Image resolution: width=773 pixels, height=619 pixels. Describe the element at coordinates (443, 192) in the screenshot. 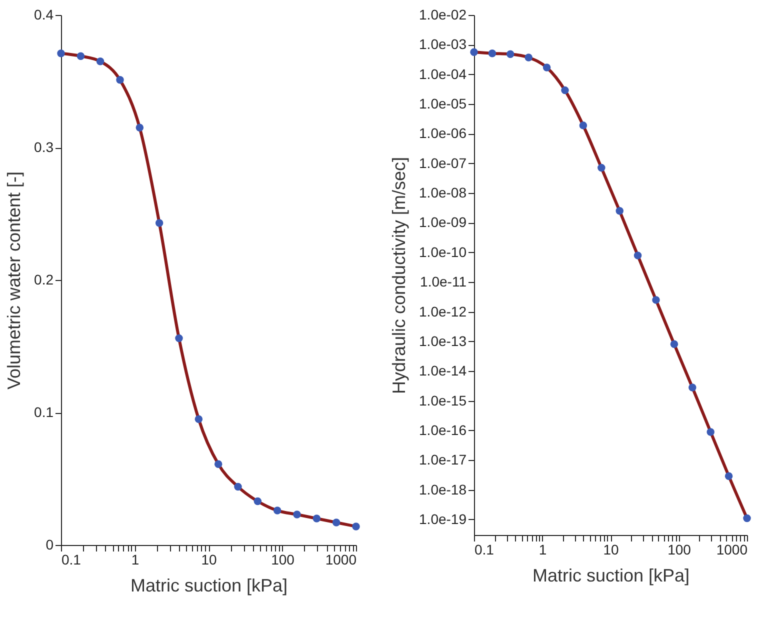

I see `y-tick-label: 1.0e-08` at that location.